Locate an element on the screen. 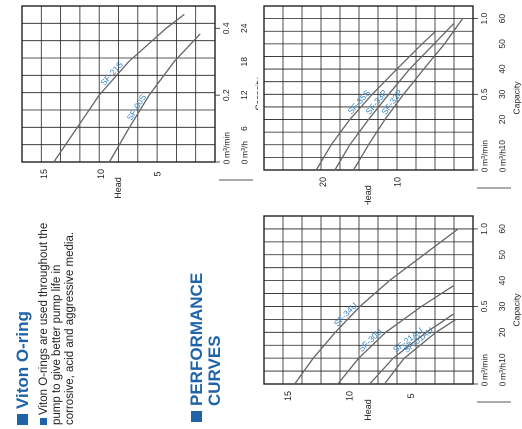 This screenshot has width=522, height=429. series-label: SF-00S is located at coordinates (137, 107).